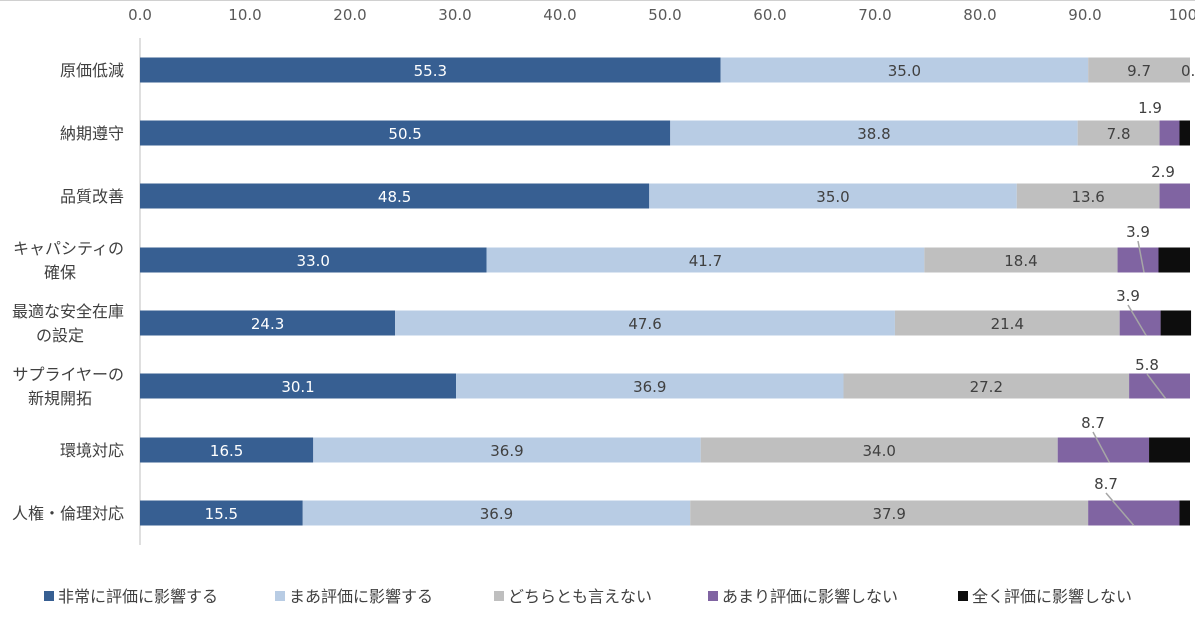 Image resolution: width=1195 pixels, height=626 pixels. I want to click on category-label: 品質改善, so click(92, 196).